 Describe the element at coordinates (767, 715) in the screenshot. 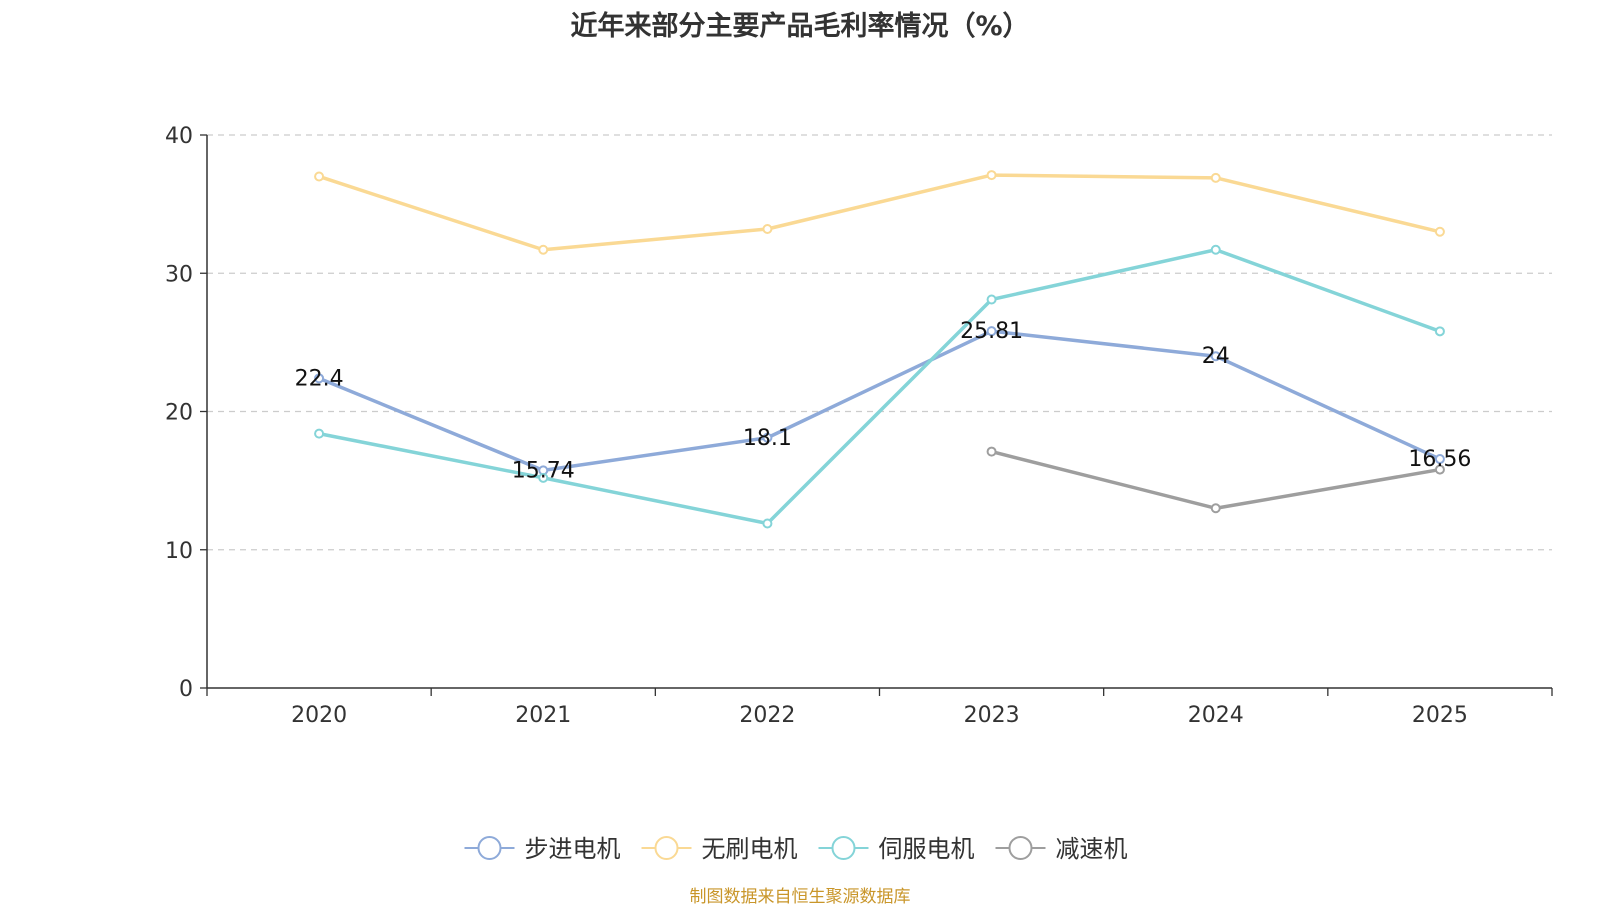

I see `x-tick-label-2022: 2022` at that location.